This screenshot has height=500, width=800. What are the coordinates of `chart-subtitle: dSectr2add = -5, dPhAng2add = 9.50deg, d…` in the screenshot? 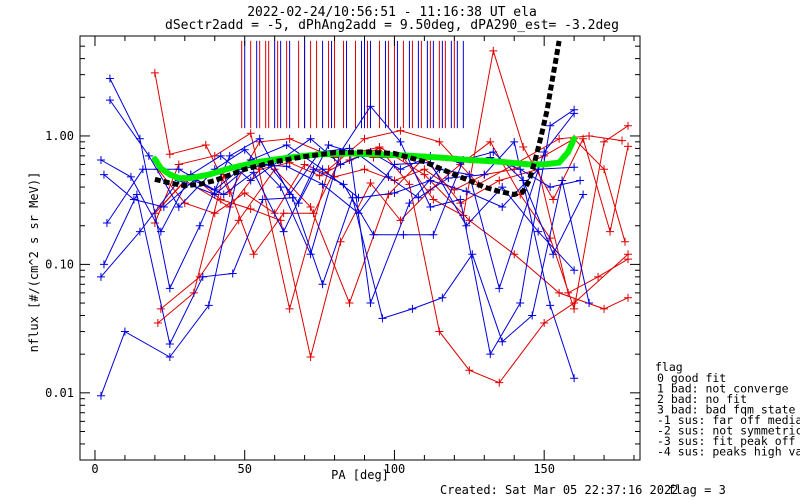 It's located at (392, 25).